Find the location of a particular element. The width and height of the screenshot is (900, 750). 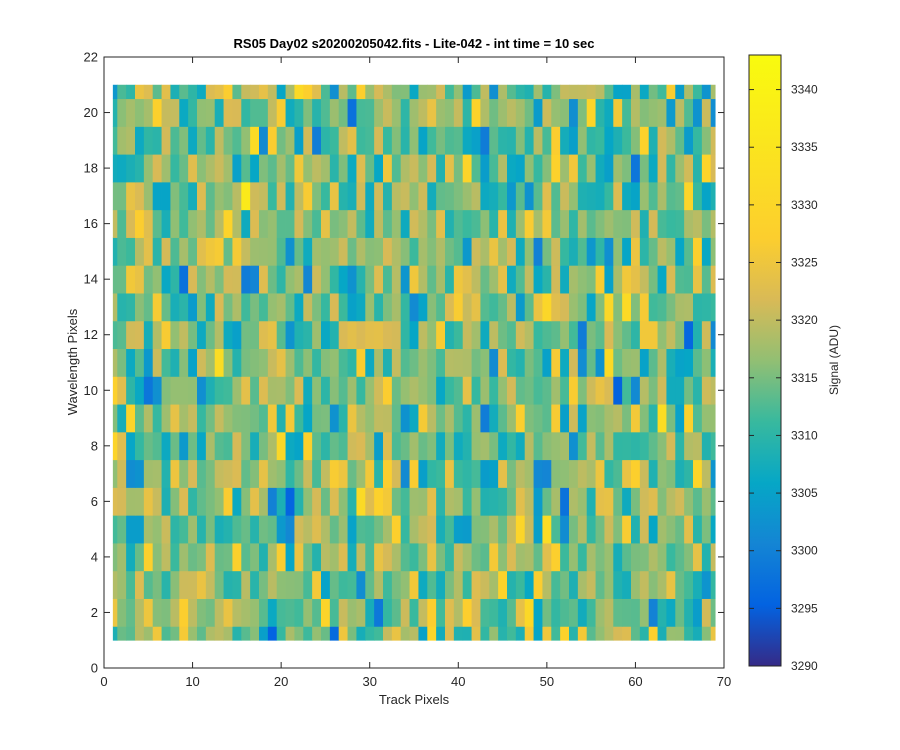

x-tick-label: 50 is located at coordinates (547, 681).